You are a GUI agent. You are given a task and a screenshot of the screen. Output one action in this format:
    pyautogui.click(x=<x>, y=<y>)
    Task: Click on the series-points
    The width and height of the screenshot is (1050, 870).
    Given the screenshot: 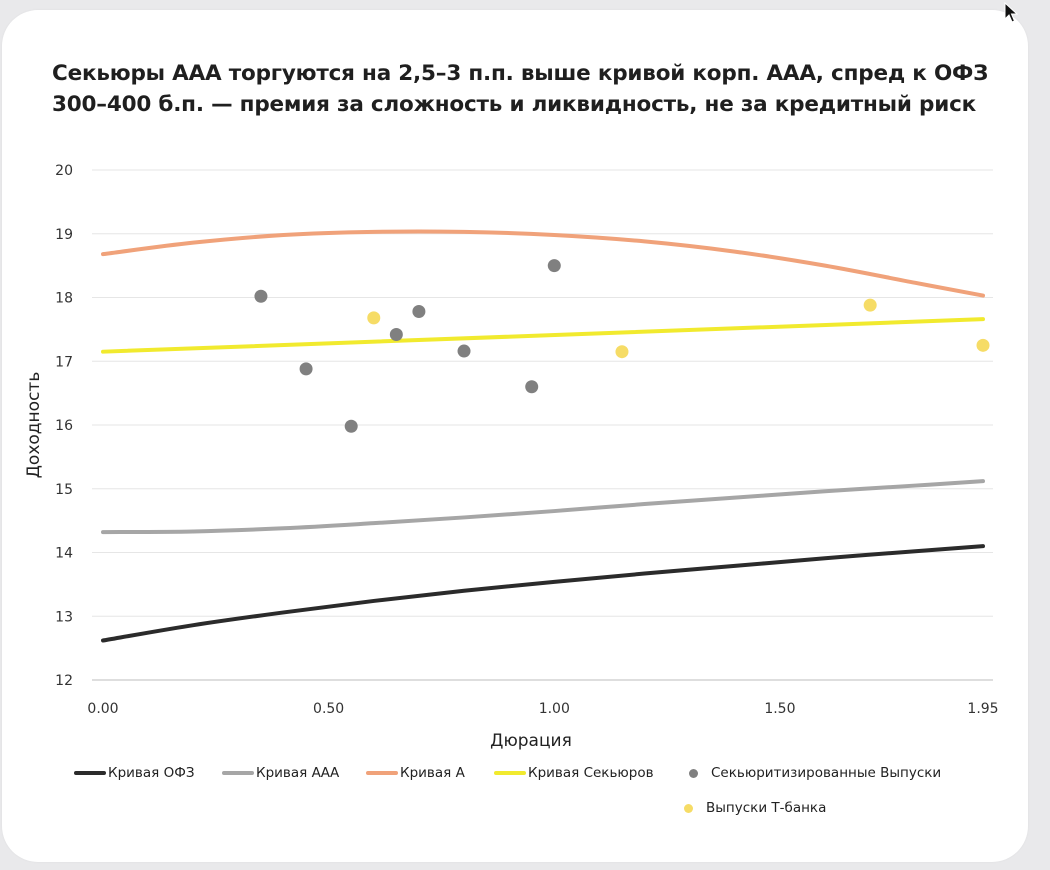 What is the action you would take?
    pyautogui.click(x=622, y=346)
    